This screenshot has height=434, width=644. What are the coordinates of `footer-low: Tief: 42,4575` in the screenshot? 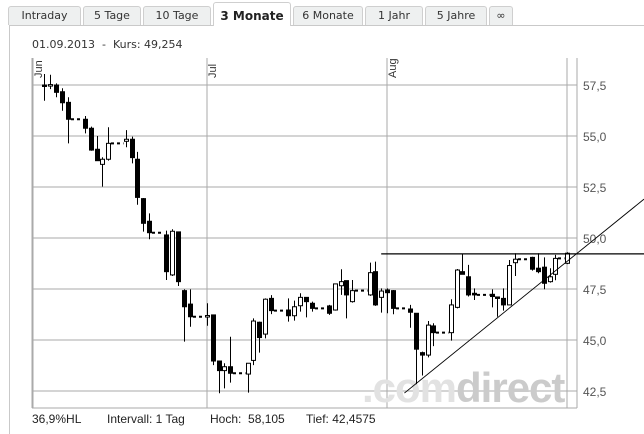 It's located at (341, 419).